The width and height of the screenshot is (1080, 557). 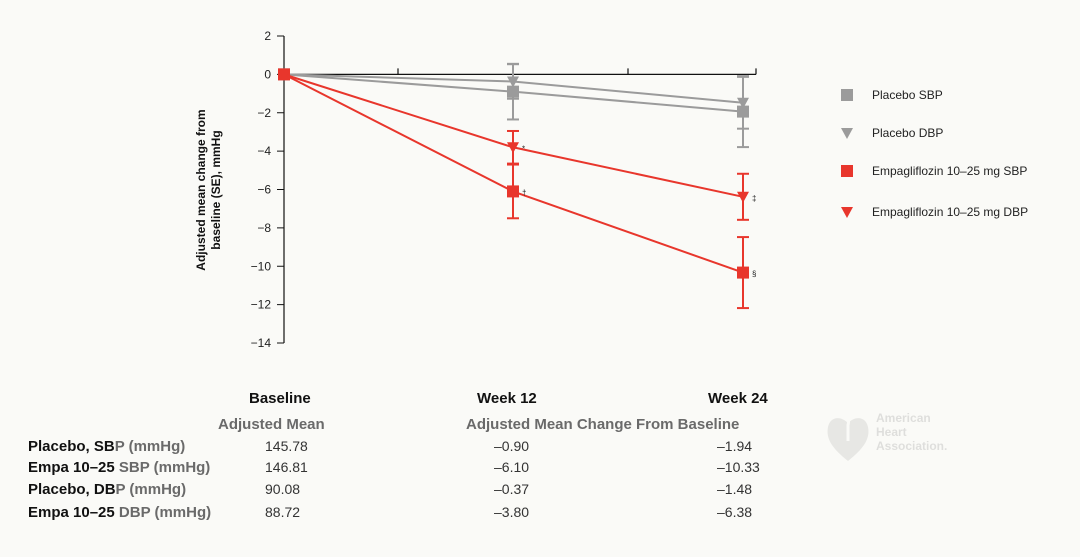 What do you see at coordinates (512, 446) in the screenshot?
I see `table-cell-week12-0: –0.90` at bounding box center [512, 446].